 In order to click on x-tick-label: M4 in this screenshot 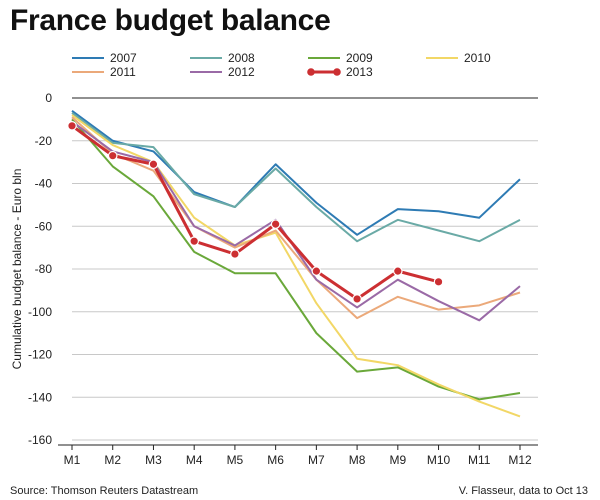, I will do `click(194, 460)`.